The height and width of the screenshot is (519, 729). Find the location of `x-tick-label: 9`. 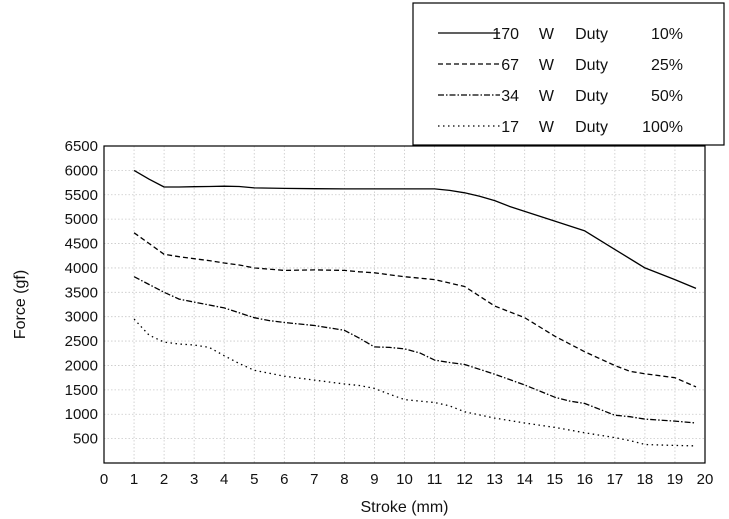

x-tick-label: 9 is located at coordinates (374, 479).